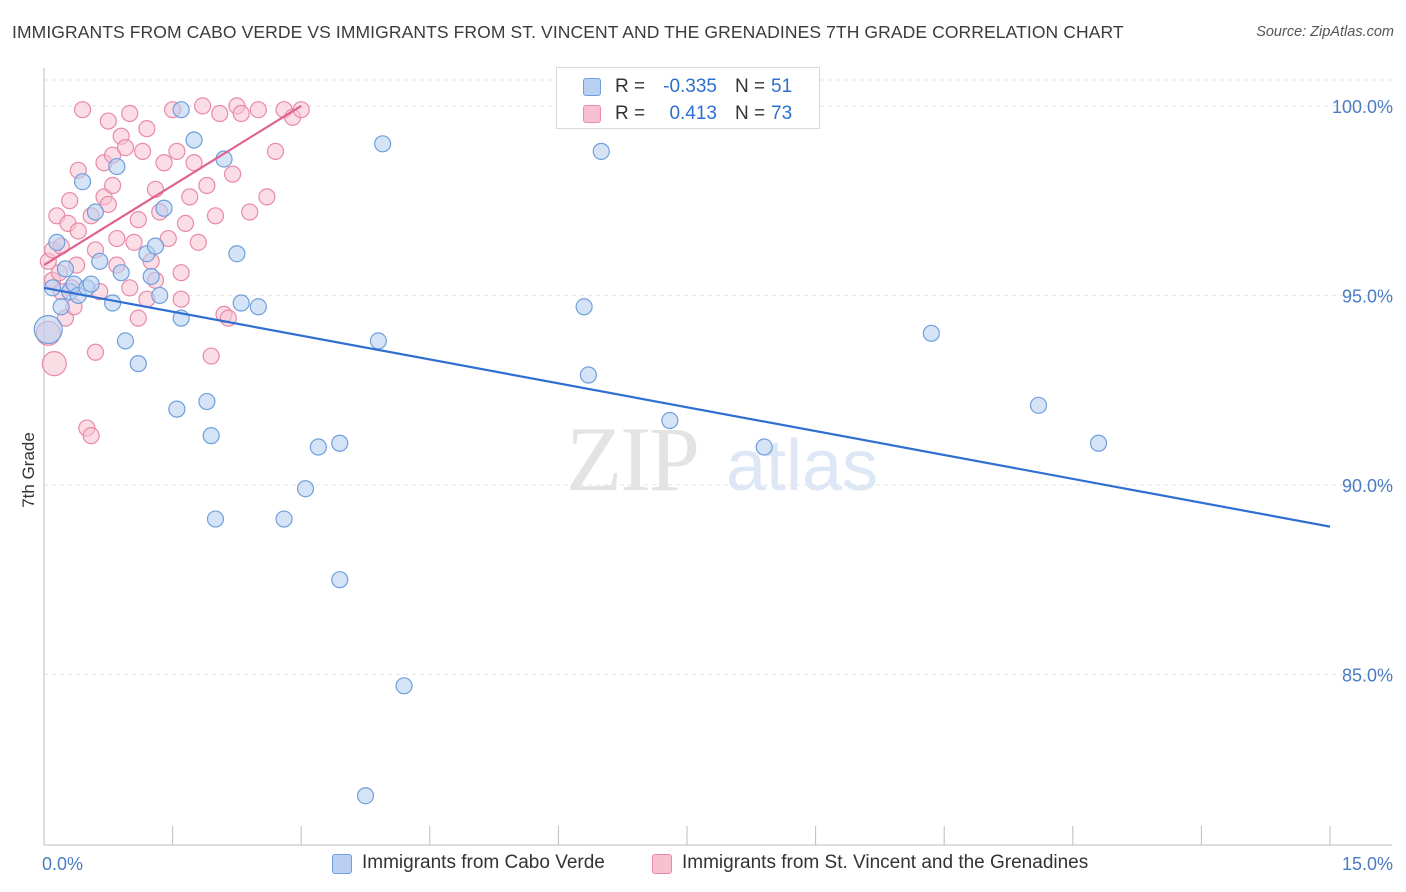 The width and height of the screenshot is (1406, 892). What do you see at coordinates (1367, 675) in the screenshot?
I see `y-tick-label: 85.0%` at bounding box center [1367, 675].